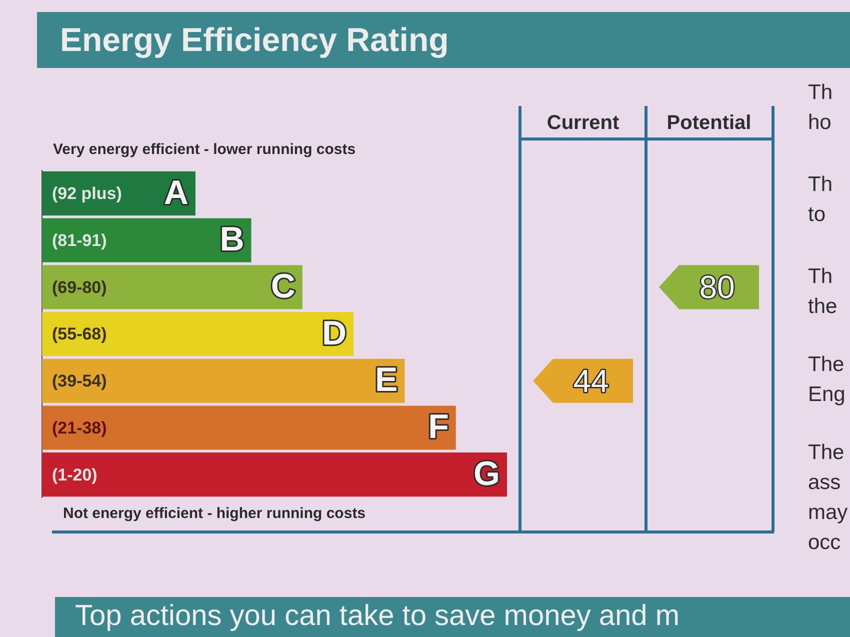 The height and width of the screenshot is (637, 850). I want to click on annotation: (21-38), so click(79, 428).